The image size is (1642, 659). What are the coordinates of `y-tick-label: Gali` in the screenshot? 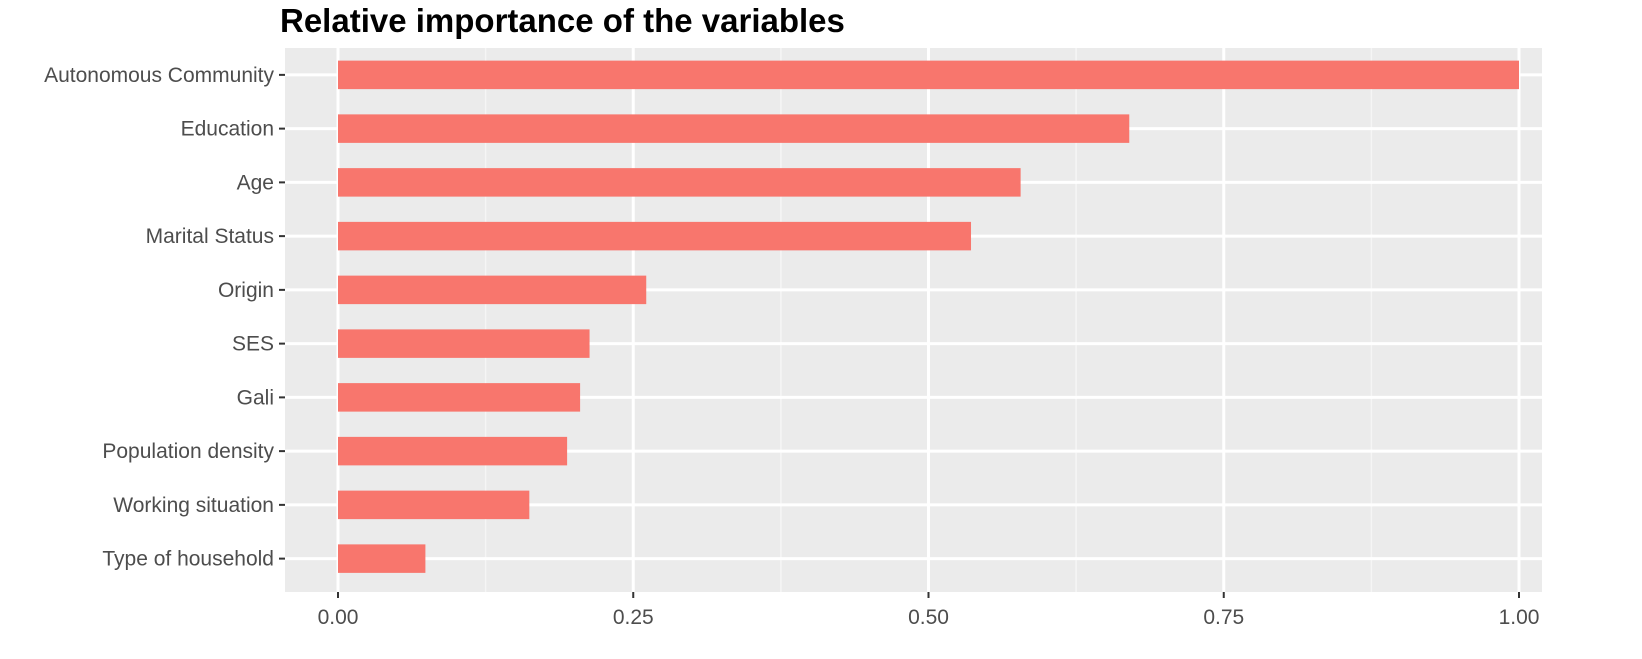 It's located at (255, 397).